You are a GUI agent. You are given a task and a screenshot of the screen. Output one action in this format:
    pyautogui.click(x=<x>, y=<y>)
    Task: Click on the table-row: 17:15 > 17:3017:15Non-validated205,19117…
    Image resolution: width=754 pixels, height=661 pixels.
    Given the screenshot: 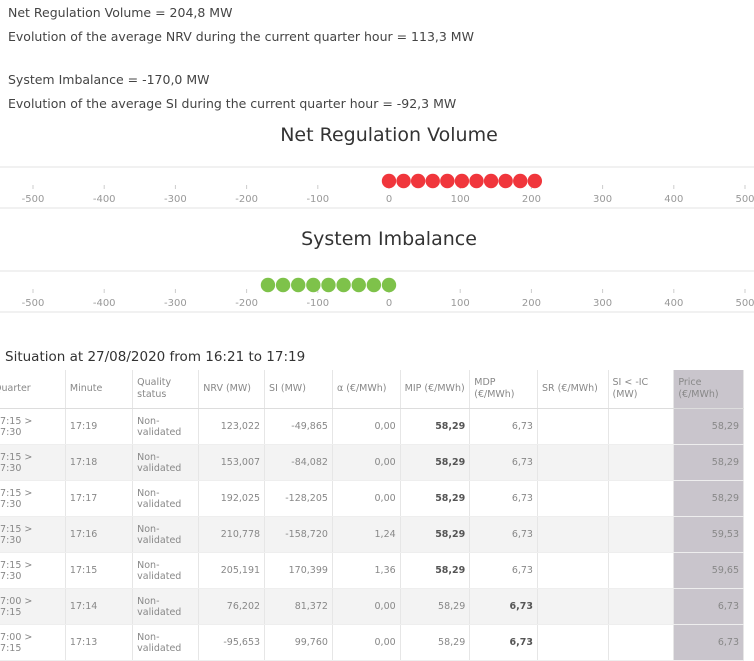 What is the action you would take?
    pyautogui.click(x=372, y=570)
    